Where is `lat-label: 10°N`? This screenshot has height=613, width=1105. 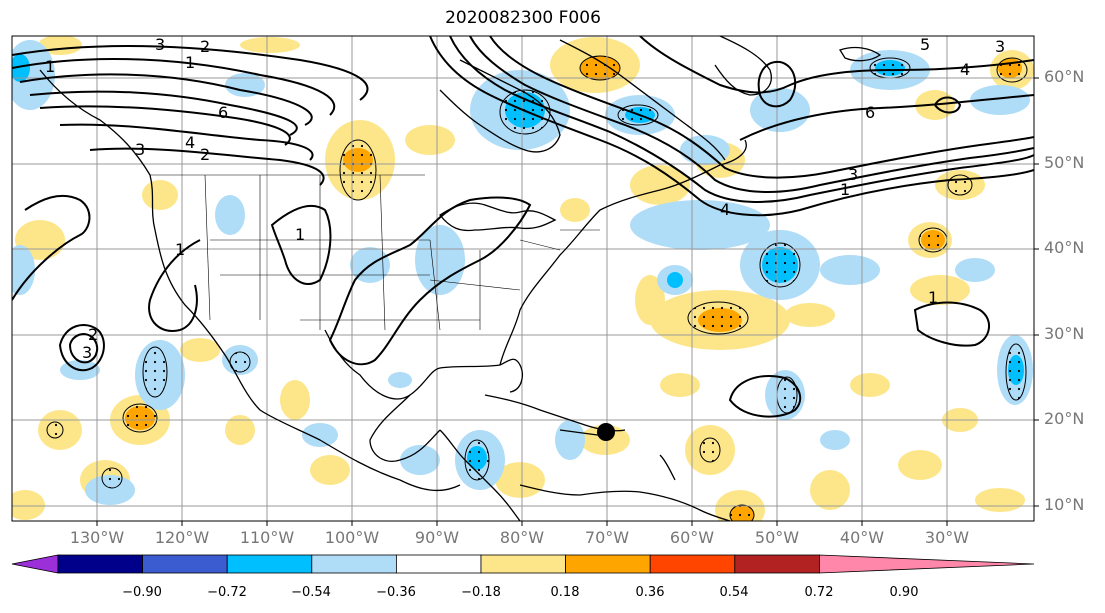 lat-label: 10°N is located at coordinates (1064, 504).